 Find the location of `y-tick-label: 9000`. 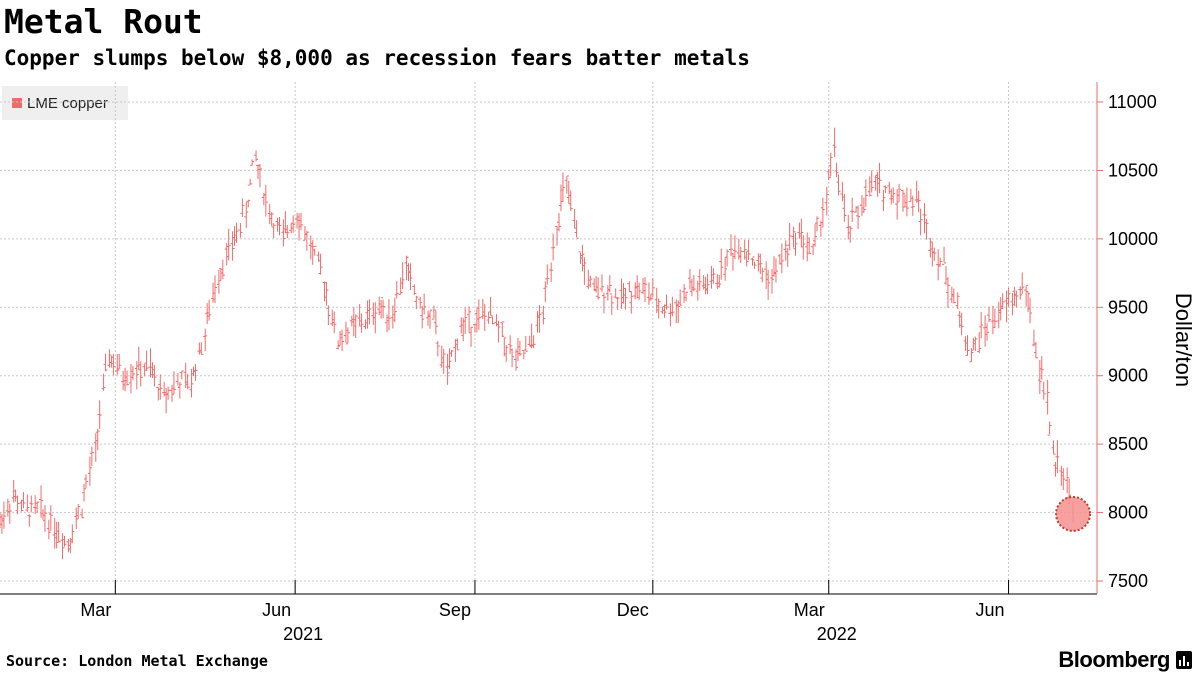

y-tick-label: 9000 is located at coordinates (1128, 376).